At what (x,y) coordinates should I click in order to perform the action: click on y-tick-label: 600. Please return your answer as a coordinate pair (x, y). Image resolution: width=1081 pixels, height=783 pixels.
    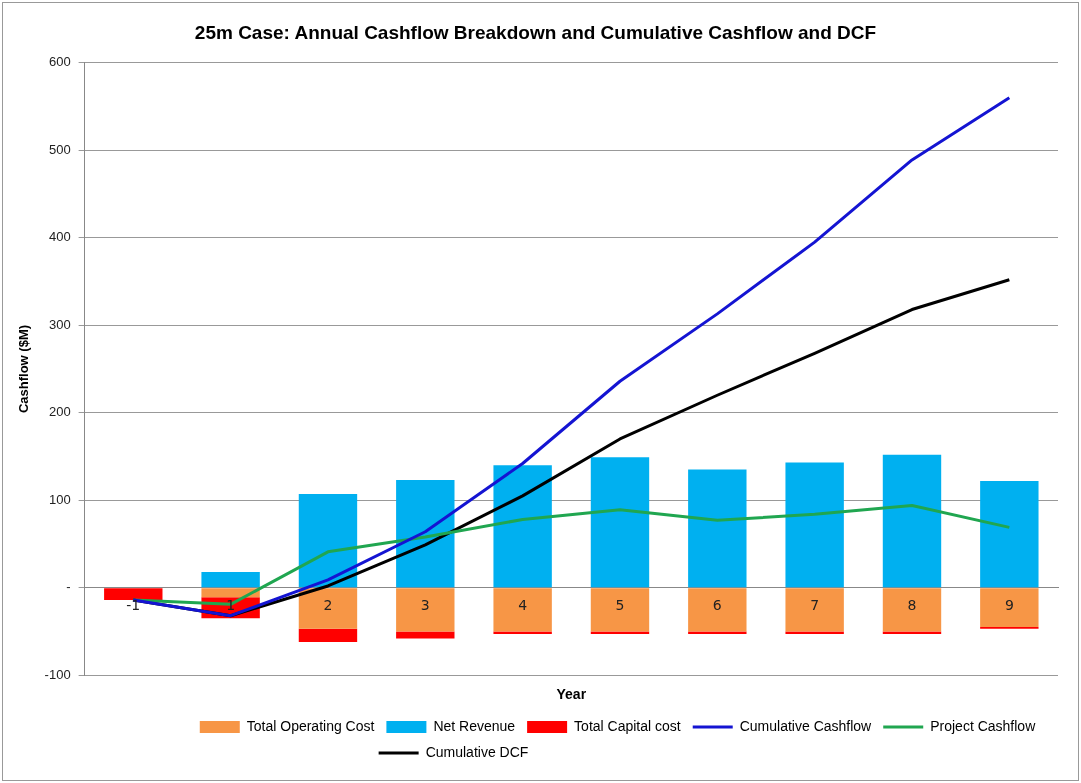
    Looking at the image, I should click on (59, 62).